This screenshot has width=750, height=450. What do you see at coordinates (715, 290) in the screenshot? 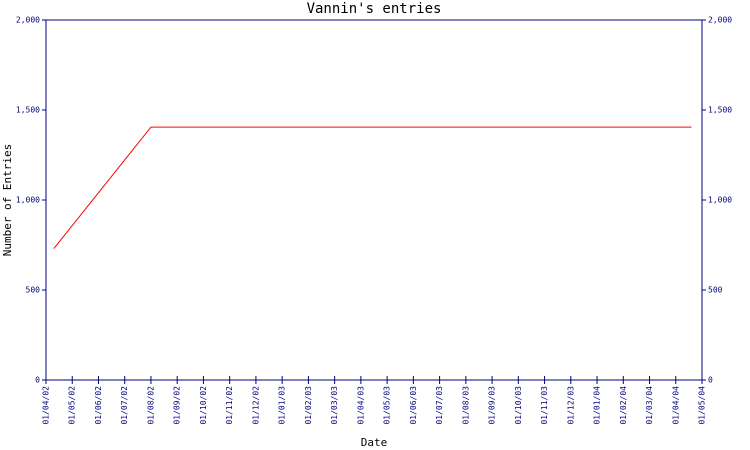
I see `y2-tick-label: 500` at bounding box center [715, 290].